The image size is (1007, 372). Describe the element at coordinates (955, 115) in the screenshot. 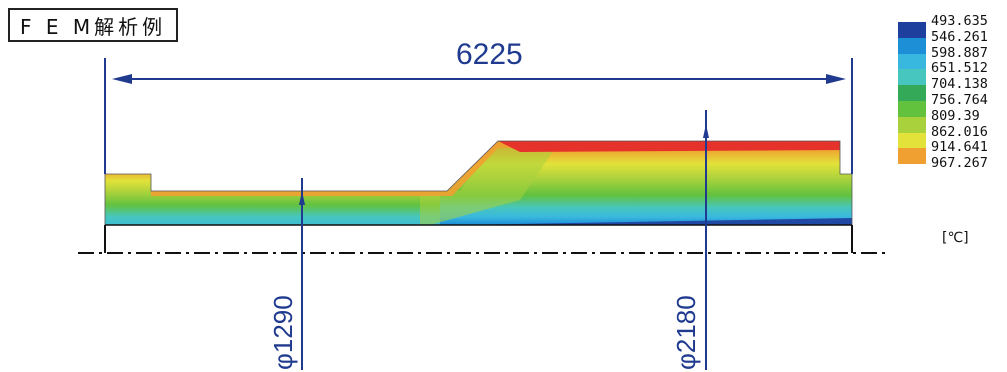

I see `legend-value: 809.39` at that location.